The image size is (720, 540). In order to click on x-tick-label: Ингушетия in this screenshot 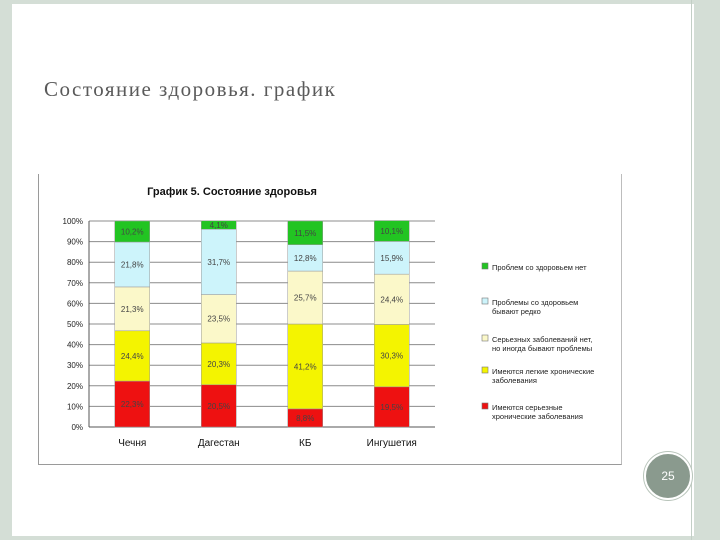, I will do `click(392, 443)`.